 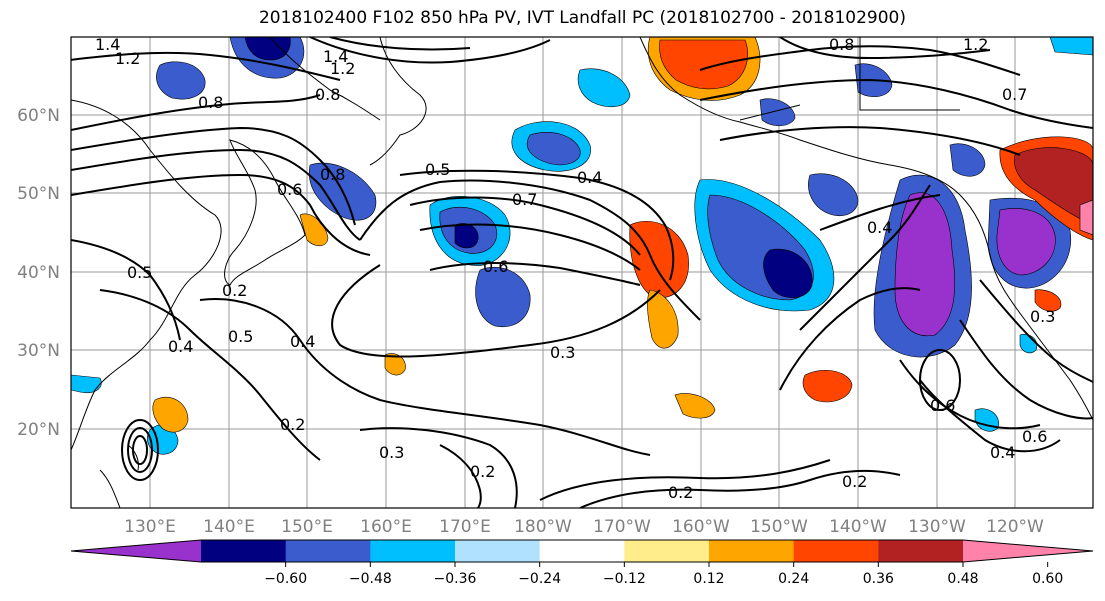 I want to click on lon-label: 160°W, so click(x=701, y=527).